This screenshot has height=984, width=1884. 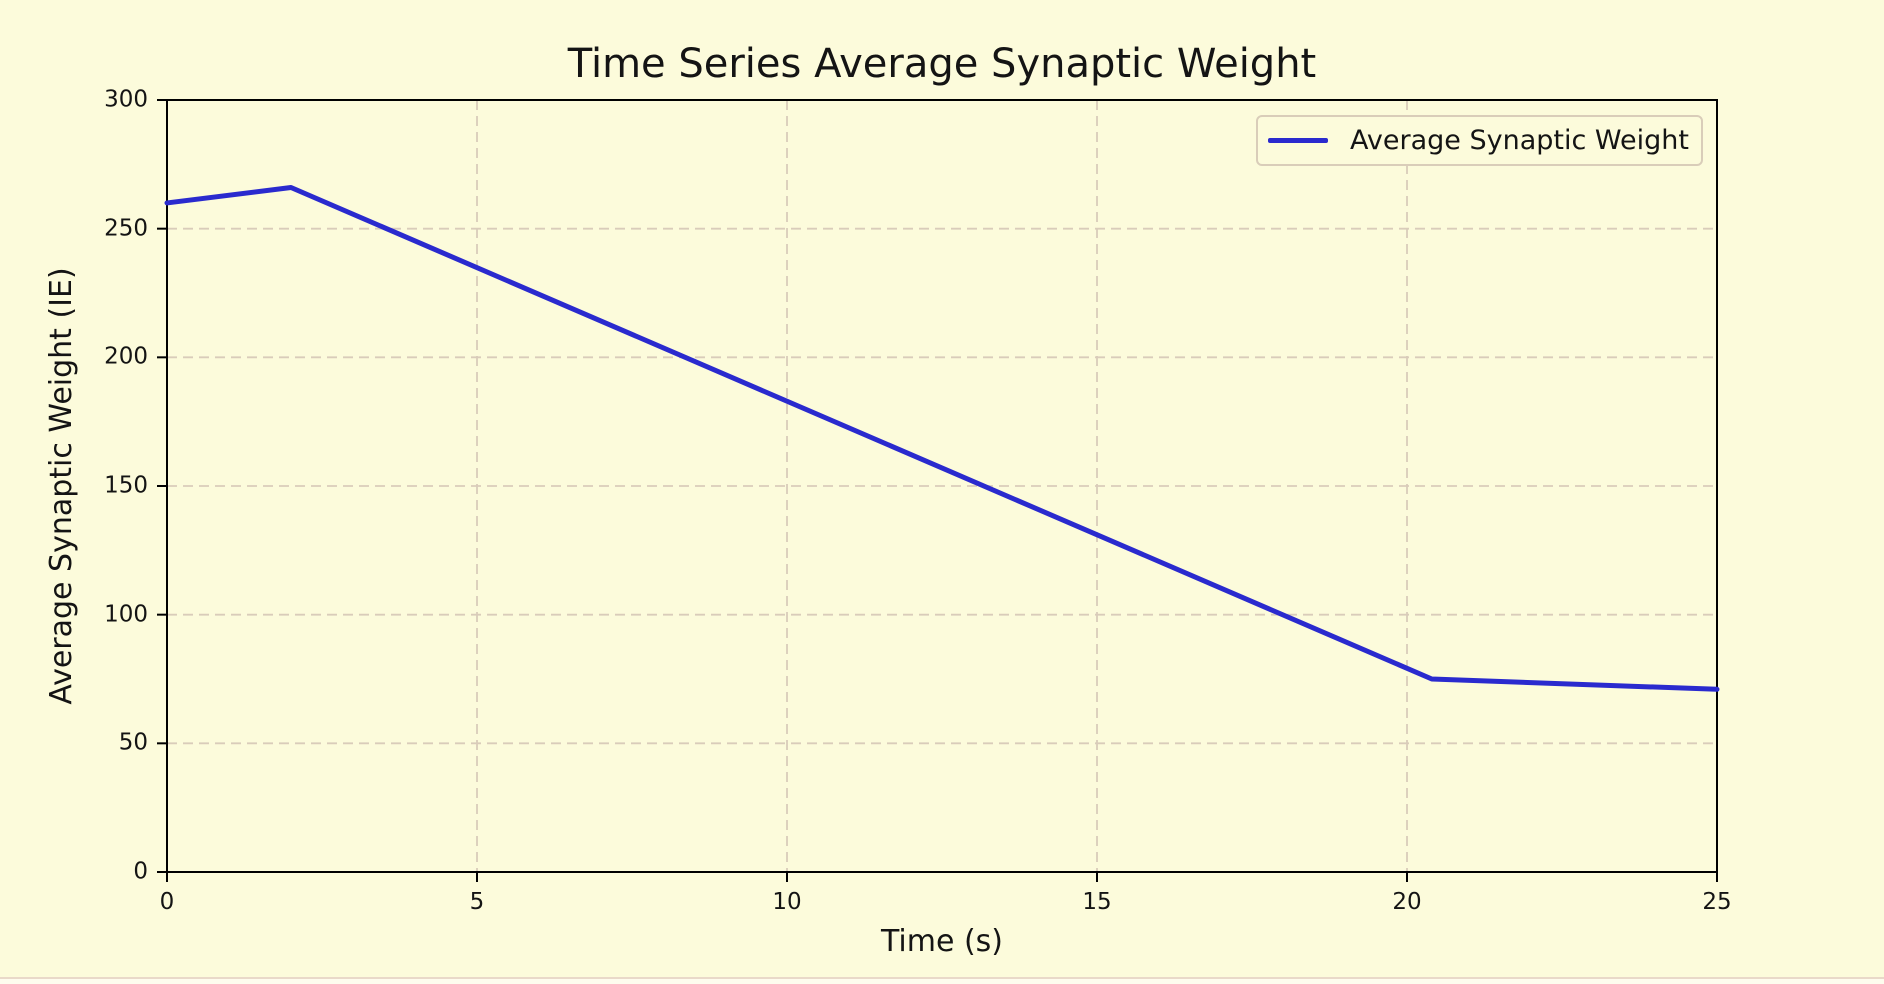 What do you see at coordinates (1097, 902) in the screenshot?
I see `x-tick-label: 15` at bounding box center [1097, 902].